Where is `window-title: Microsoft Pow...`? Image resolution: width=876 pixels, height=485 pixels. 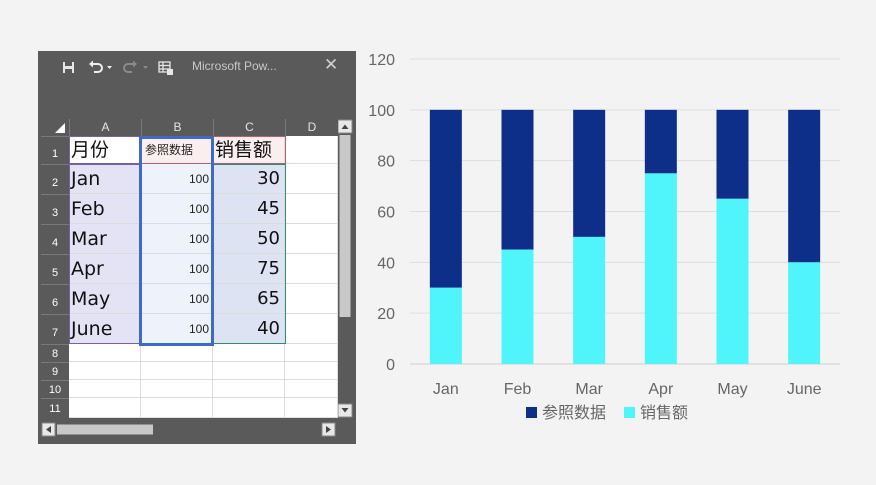 window-title: Microsoft Pow... is located at coordinates (234, 66).